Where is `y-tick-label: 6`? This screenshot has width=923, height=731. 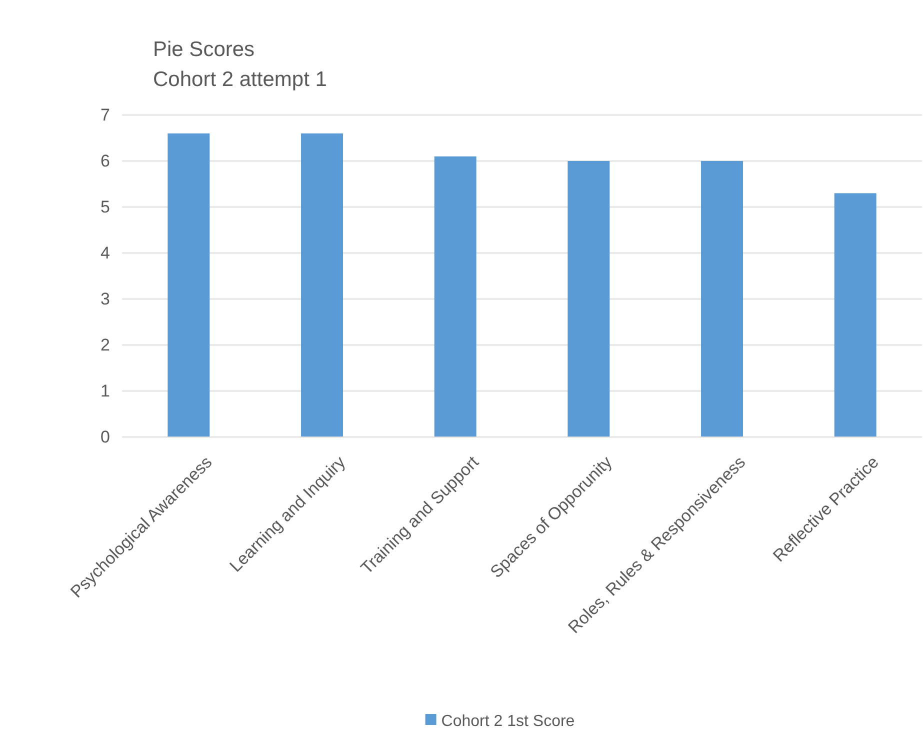 y-tick-label: 6 is located at coordinates (105, 160).